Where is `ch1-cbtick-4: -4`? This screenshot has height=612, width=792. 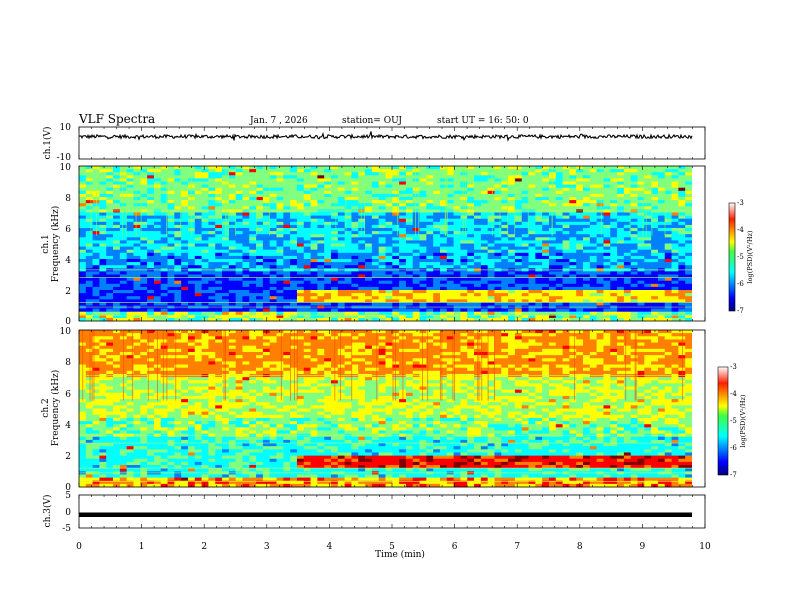 ch1-cbtick-4: -4 is located at coordinates (740, 230).